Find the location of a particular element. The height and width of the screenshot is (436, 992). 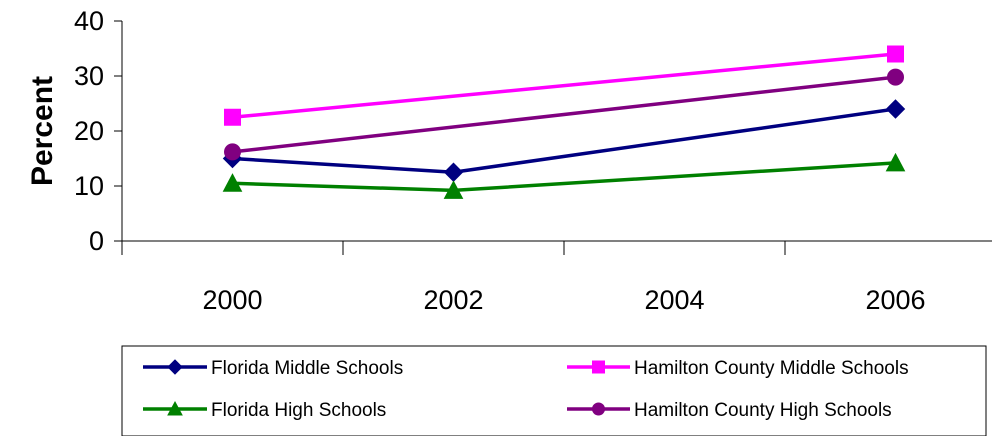

x-tick-label: 2000 is located at coordinates (232, 300).